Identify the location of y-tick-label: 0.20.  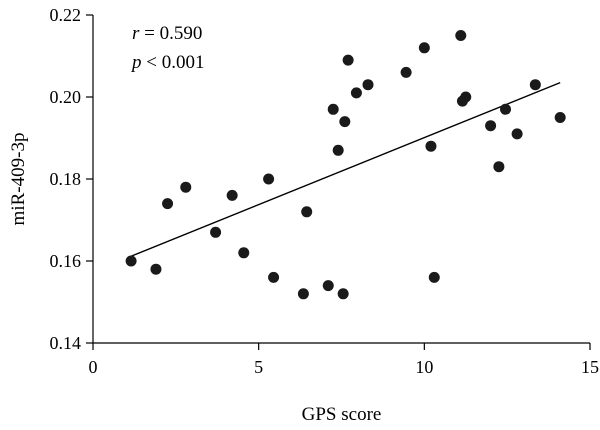
(66, 97).